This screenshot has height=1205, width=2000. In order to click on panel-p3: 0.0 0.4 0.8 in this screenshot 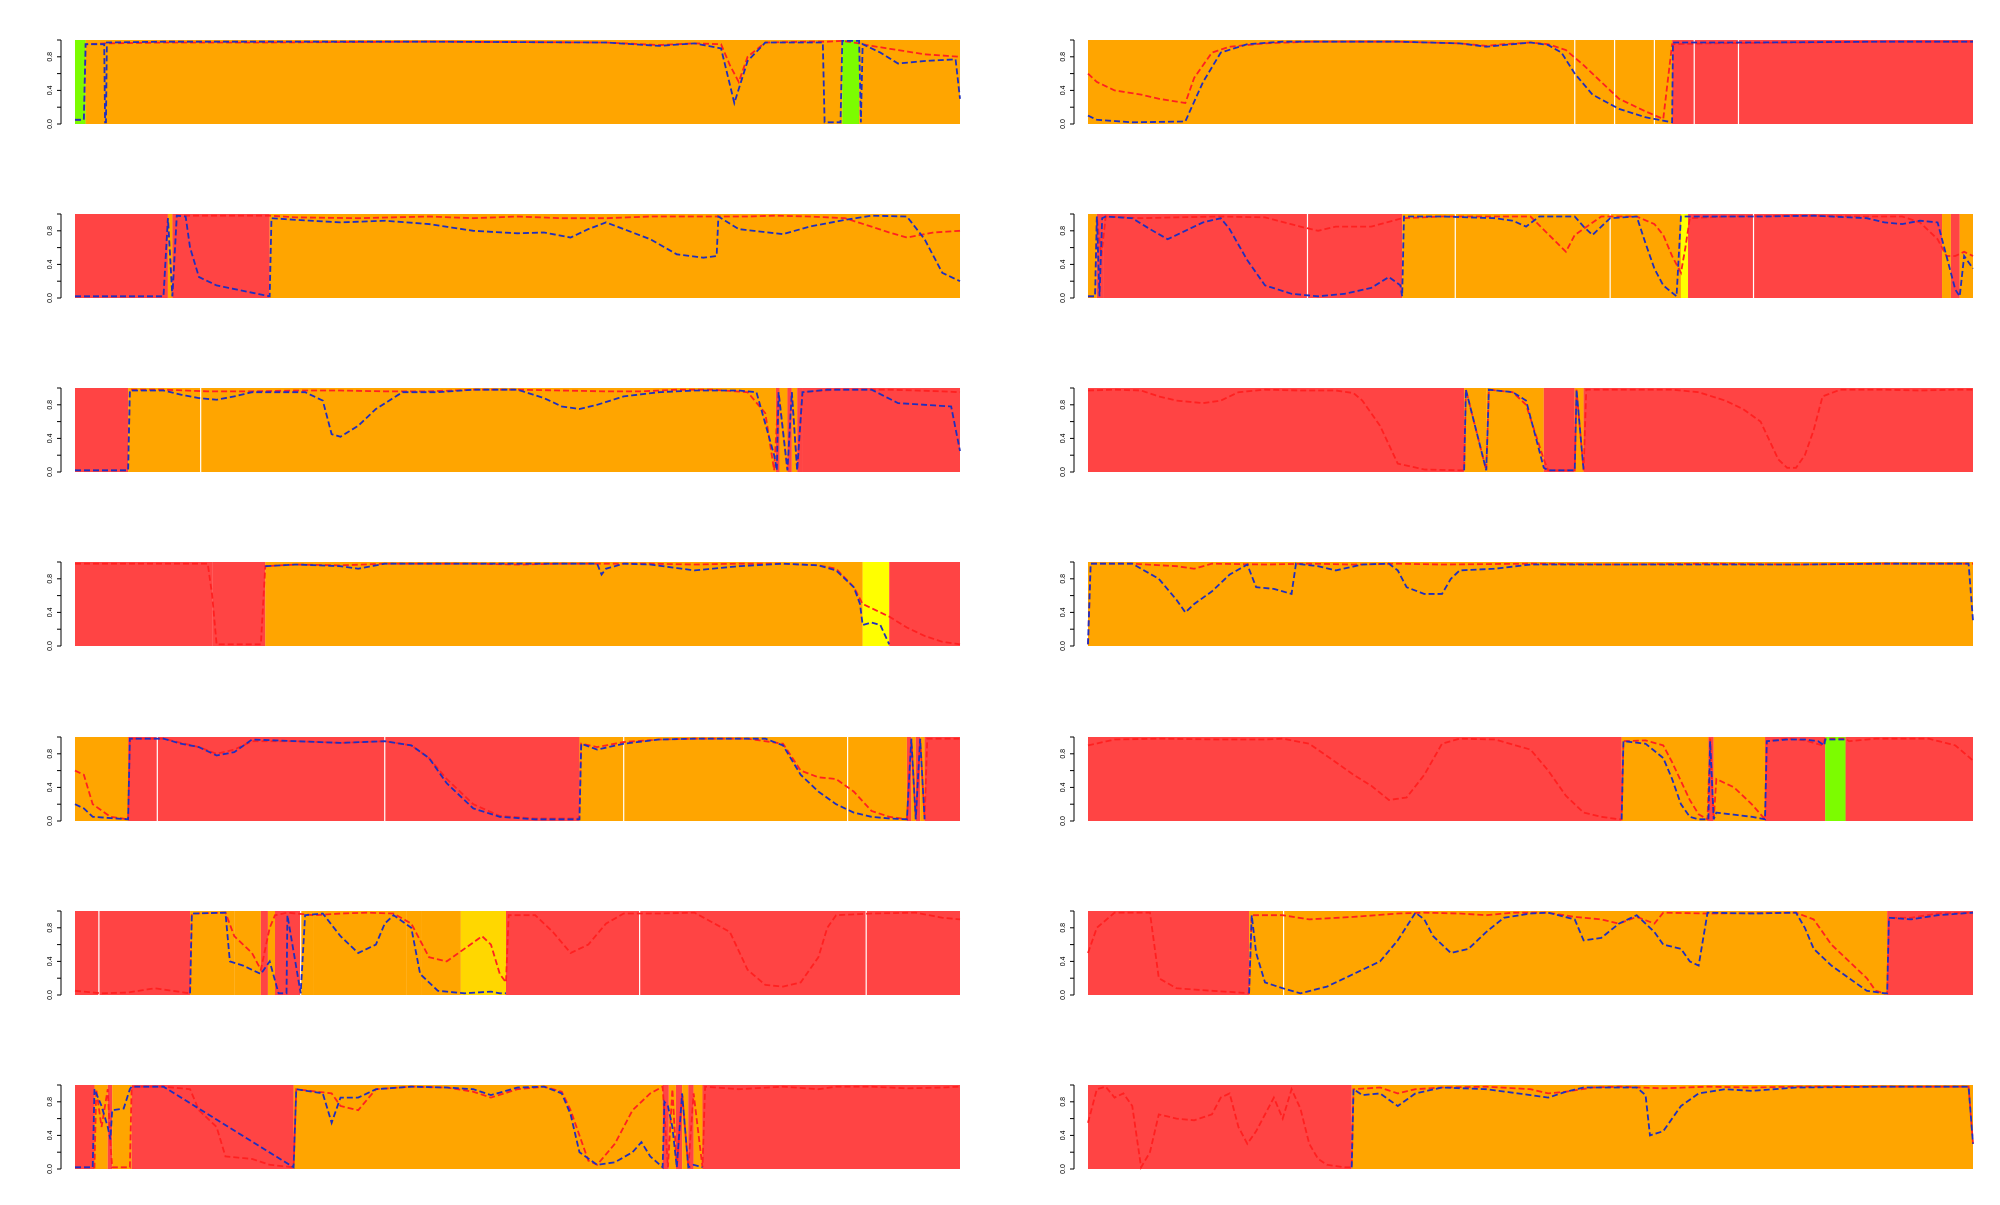, I will do `click(504, 258)`.